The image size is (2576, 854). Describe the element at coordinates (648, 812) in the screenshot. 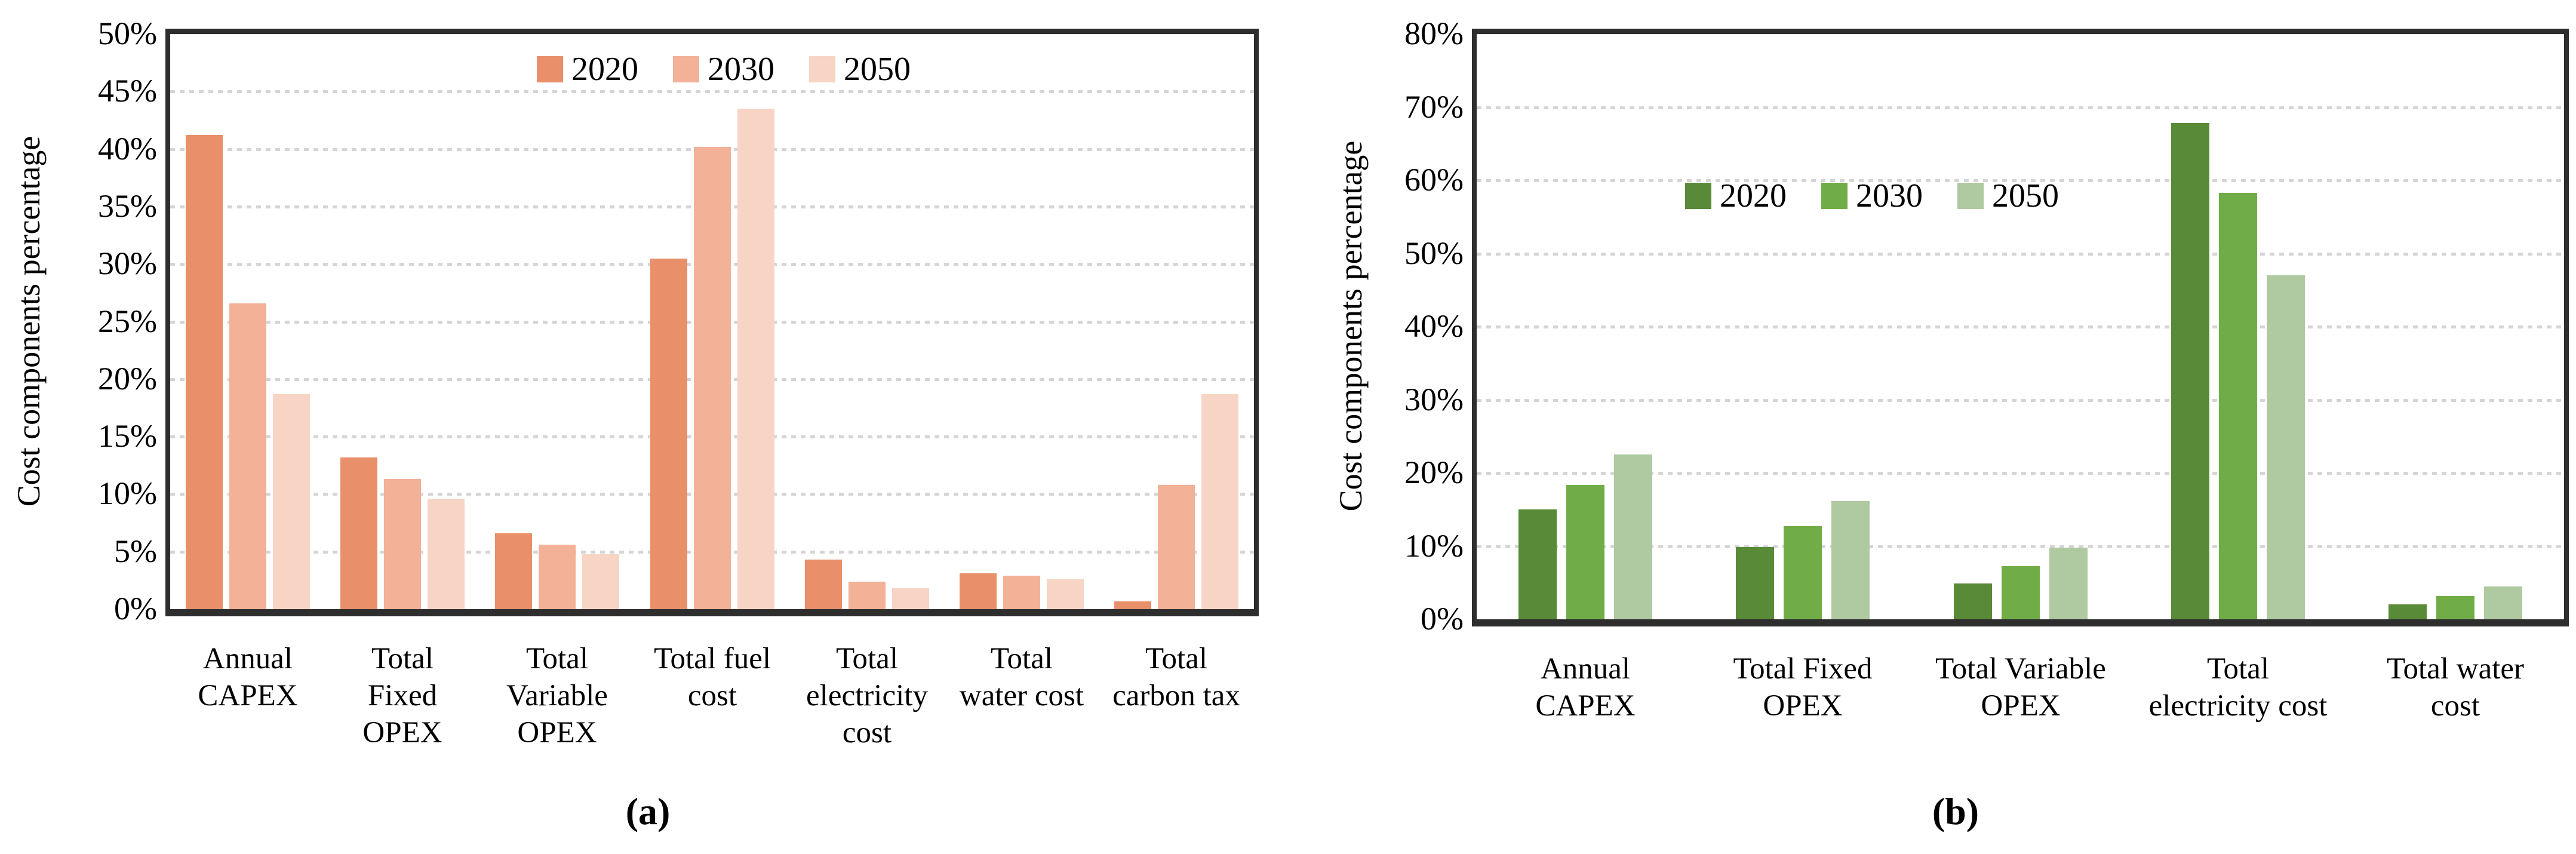

I see `panel-label-a: (a)` at that location.